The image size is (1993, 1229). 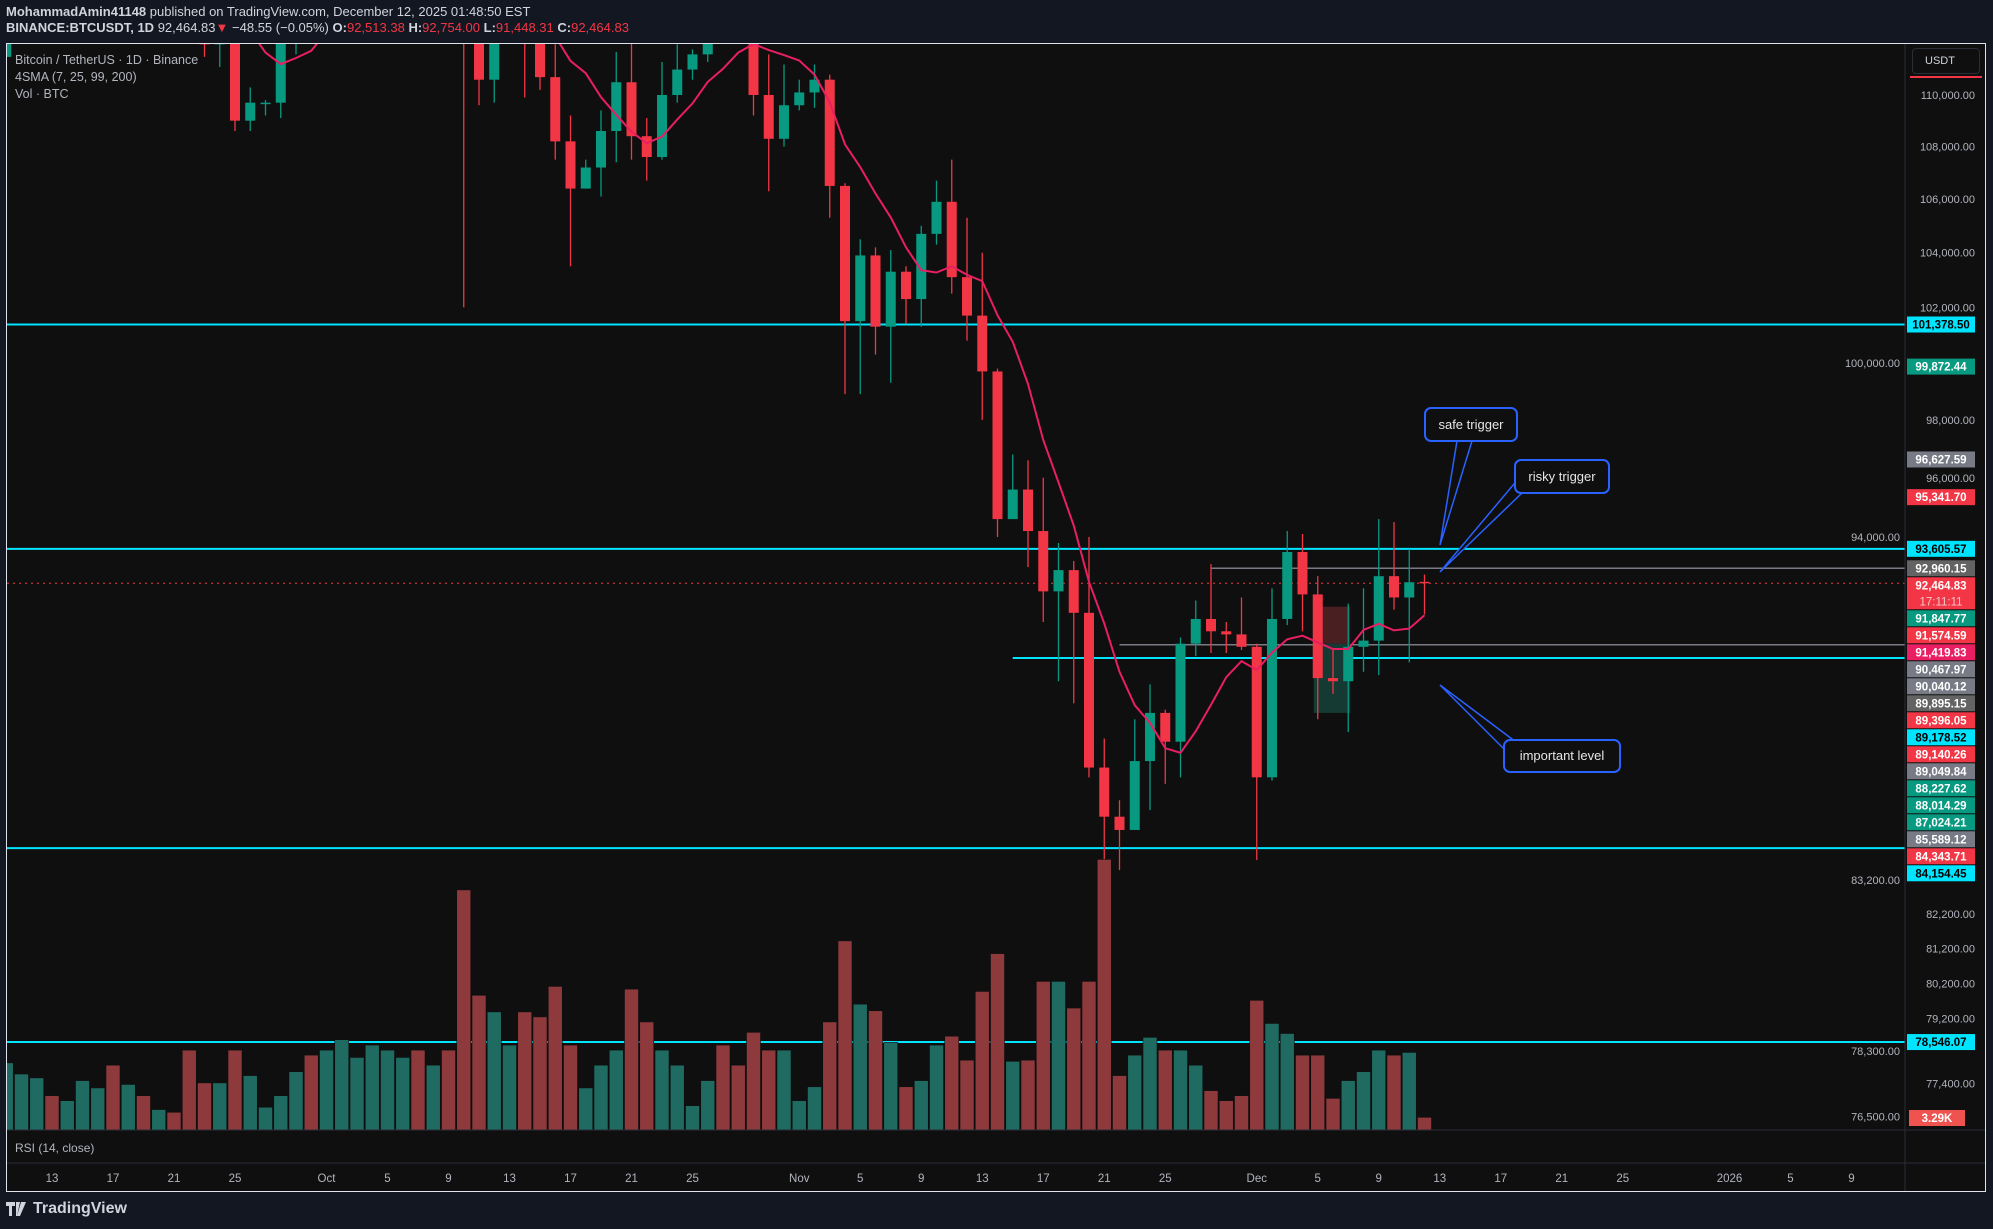 I want to click on price-badge-label: 89,178.52, so click(x=1940, y=738).